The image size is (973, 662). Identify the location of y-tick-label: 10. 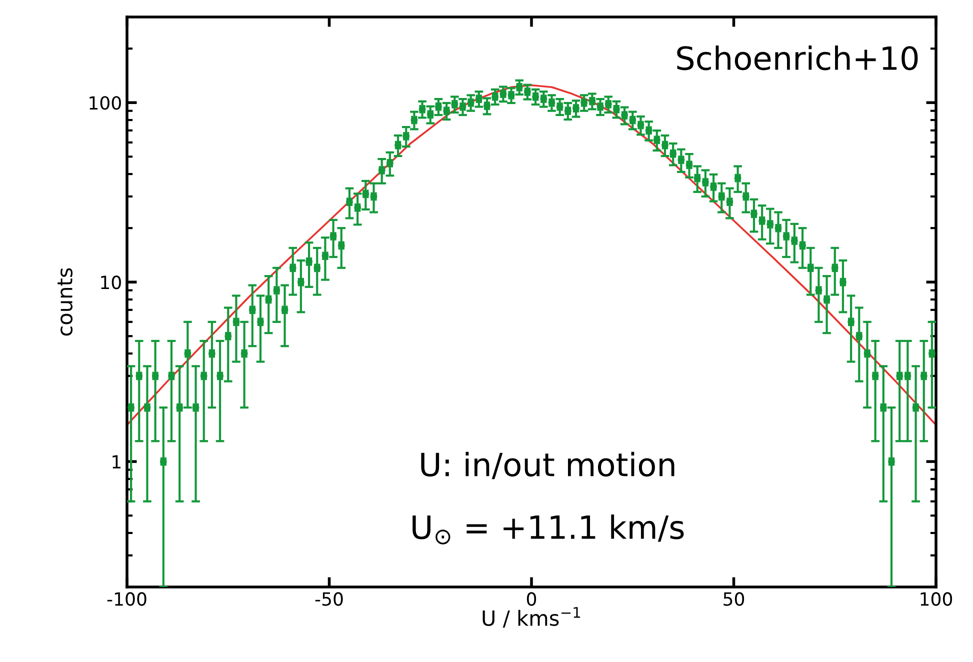
(111, 283).